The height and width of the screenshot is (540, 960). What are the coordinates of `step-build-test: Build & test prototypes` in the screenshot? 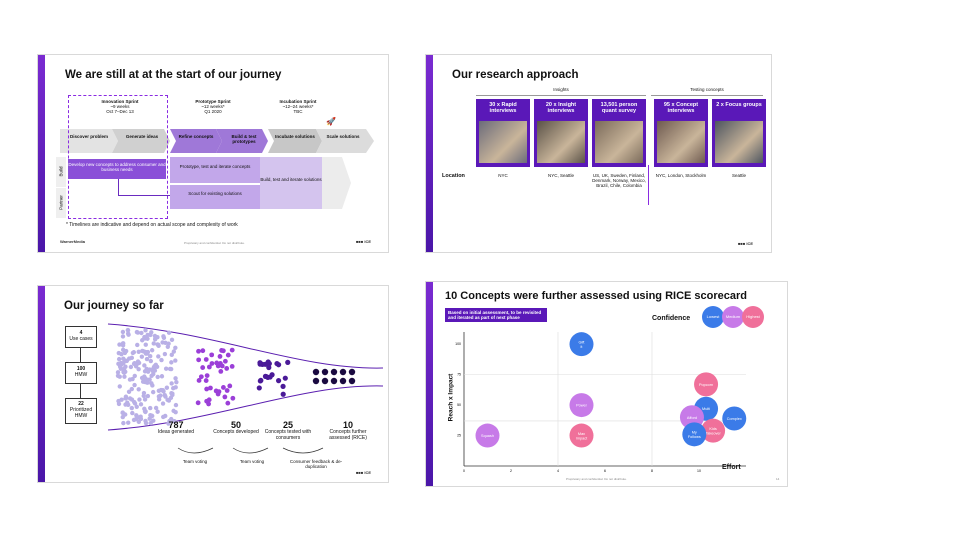 It's located at (244, 139).